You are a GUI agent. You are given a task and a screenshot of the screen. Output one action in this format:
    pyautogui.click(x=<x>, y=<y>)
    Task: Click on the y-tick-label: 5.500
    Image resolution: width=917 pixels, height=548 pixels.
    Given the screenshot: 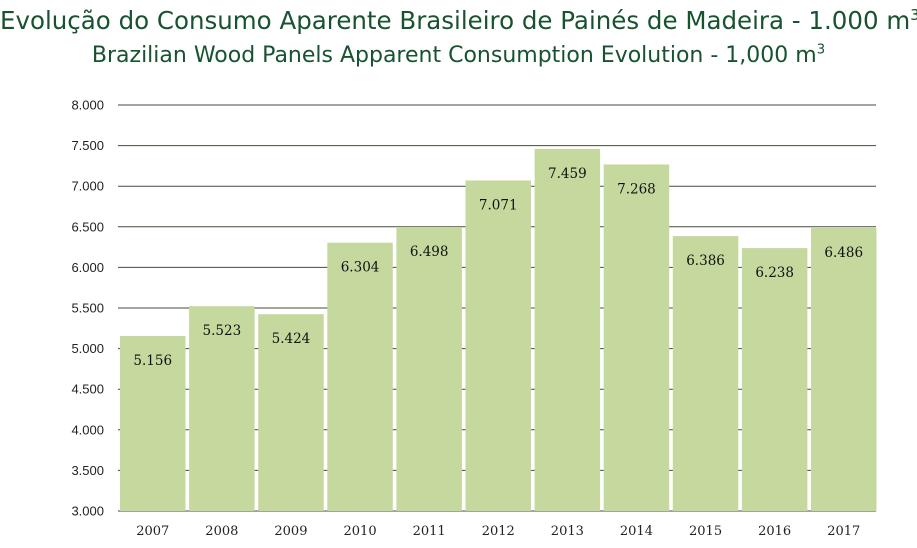 What is the action you would take?
    pyautogui.click(x=87, y=308)
    